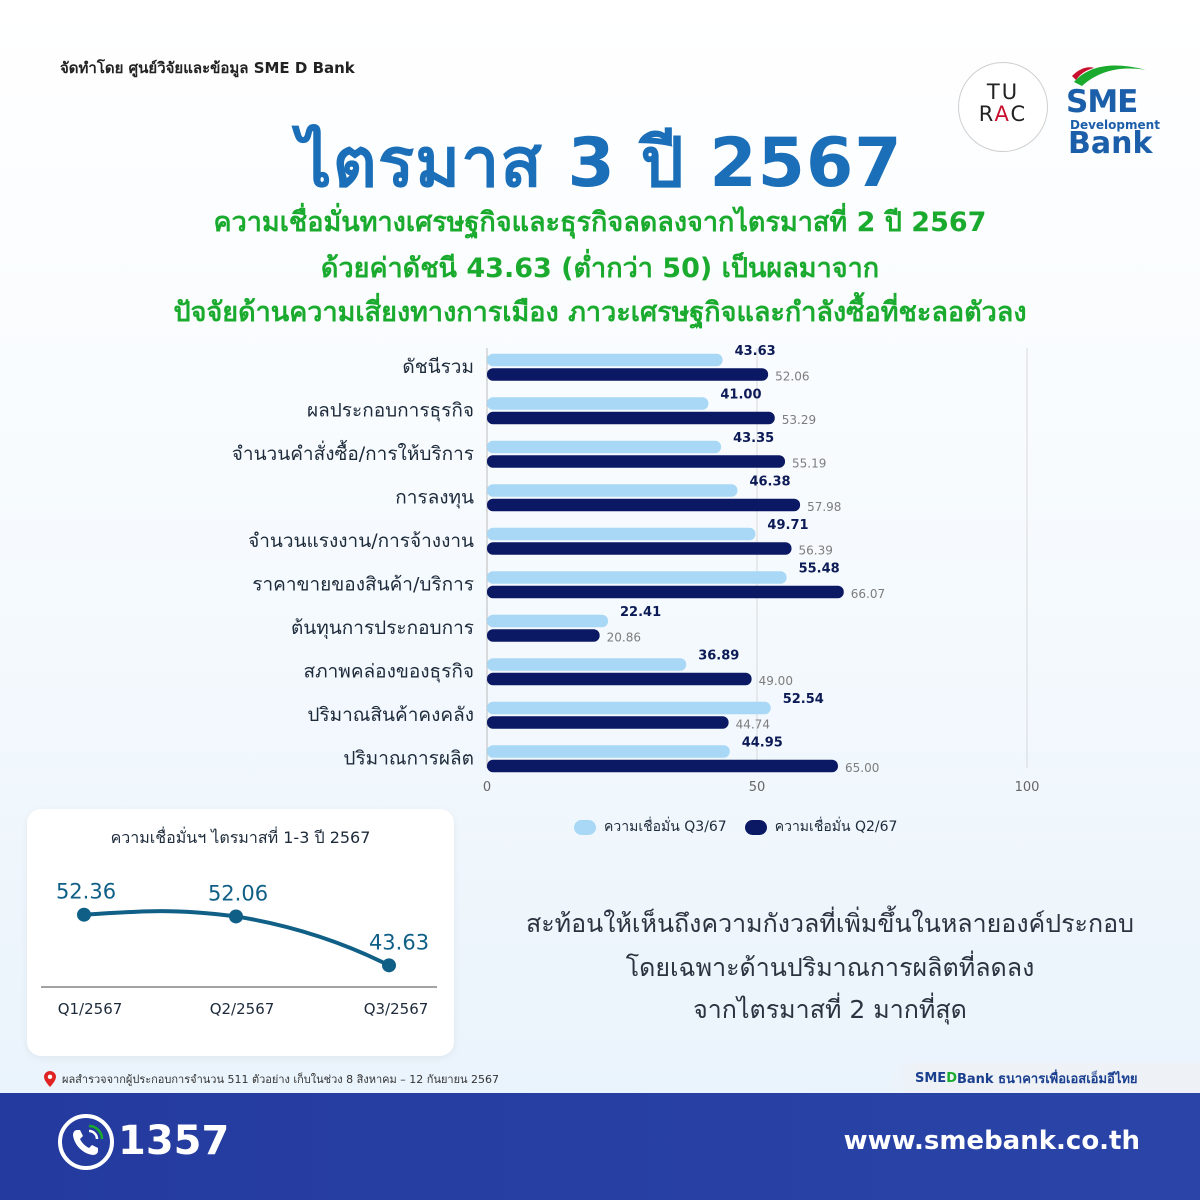  Describe the element at coordinates (836, 827) in the screenshot. I see `legend-label-q2: ความเชื่อมั่น Q2/67` at that location.